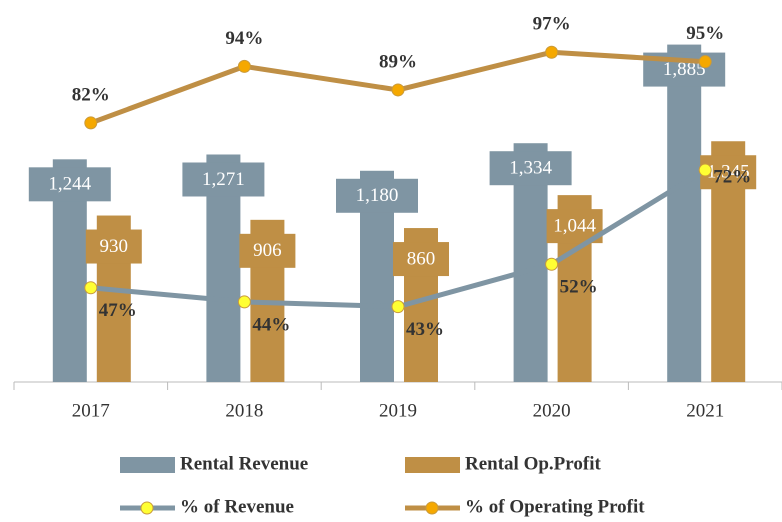 This screenshot has width=782, height=522. Describe the element at coordinates (552, 24) in the screenshot. I see `line-value-label: 97%` at that location.